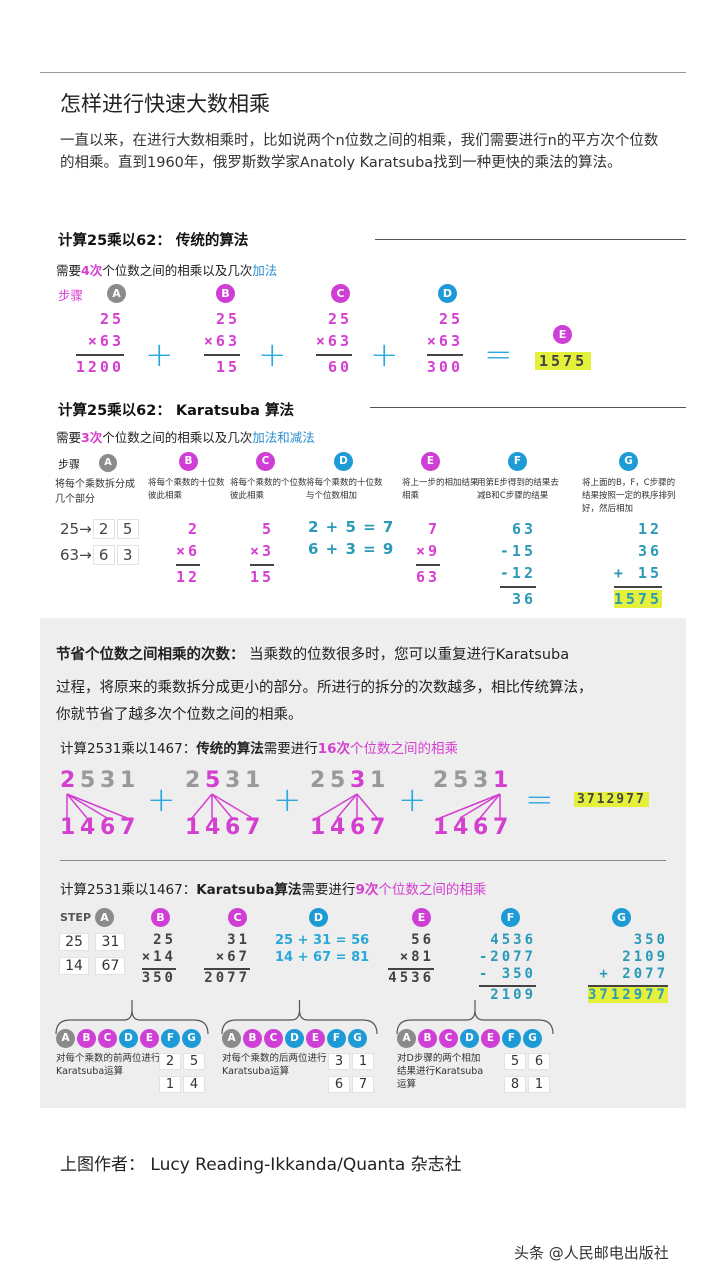  Describe the element at coordinates (261, 553) in the screenshot. I see `math-column: 5 ×3 15` at that location.